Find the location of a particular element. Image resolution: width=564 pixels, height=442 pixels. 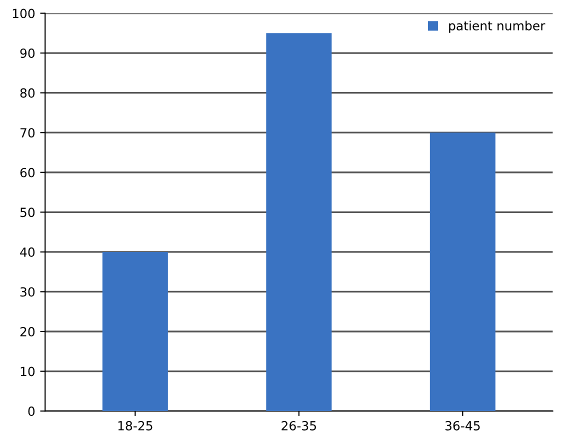

y-tick-label: 10 is located at coordinates (27, 371).